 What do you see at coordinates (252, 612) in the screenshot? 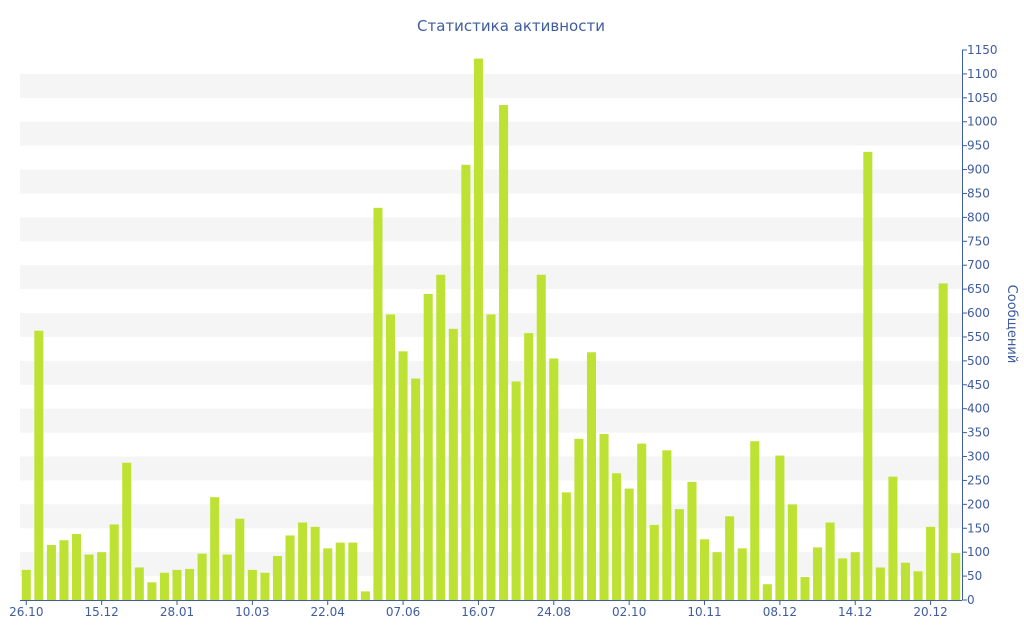
I see `x-tick-label: 10.03` at bounding box center [252, 612].